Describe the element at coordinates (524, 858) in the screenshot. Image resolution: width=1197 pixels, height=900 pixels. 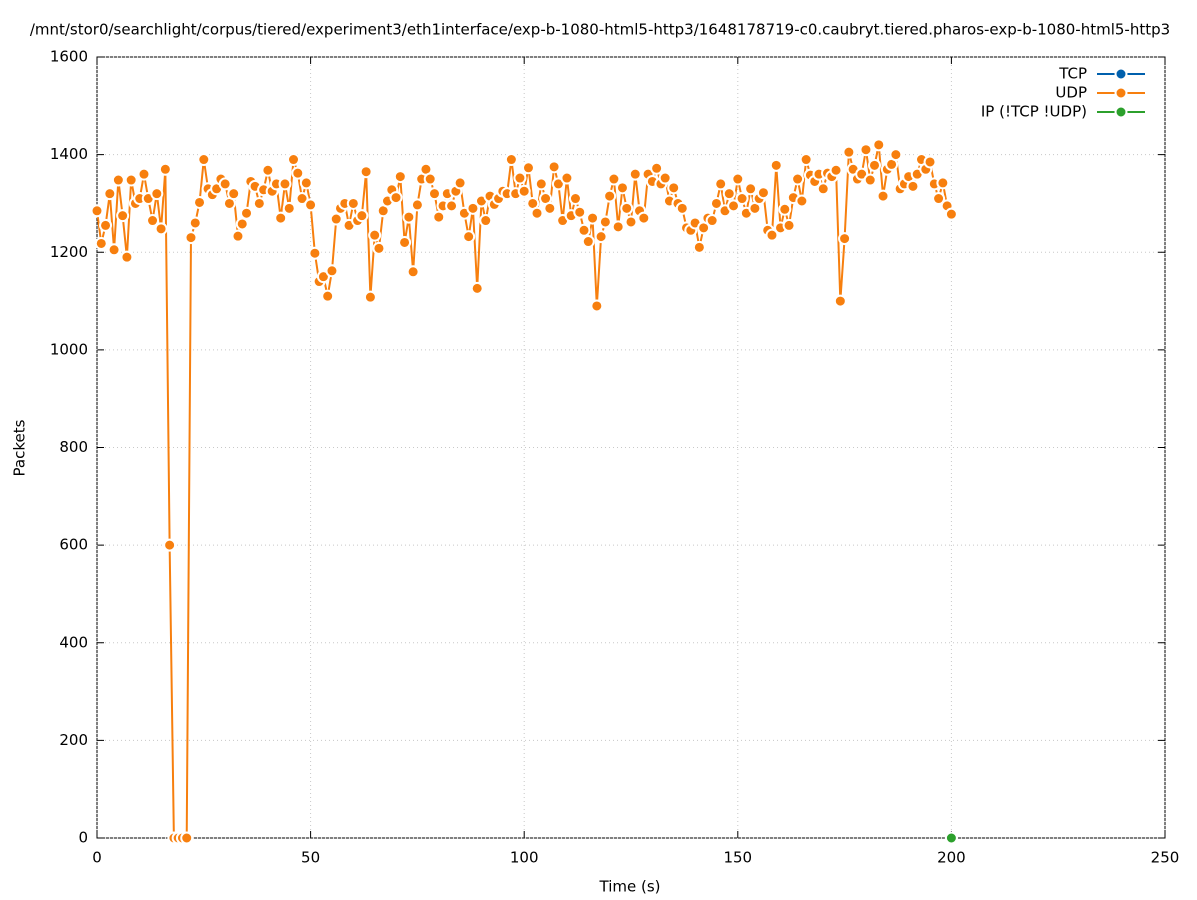
I see `x-tick-label: 100` at that location.